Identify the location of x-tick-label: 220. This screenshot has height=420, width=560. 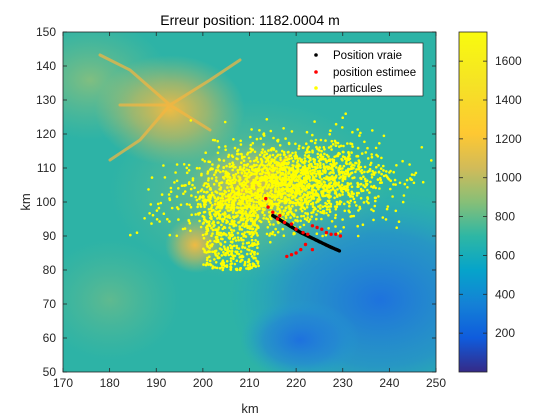
(296, 383).